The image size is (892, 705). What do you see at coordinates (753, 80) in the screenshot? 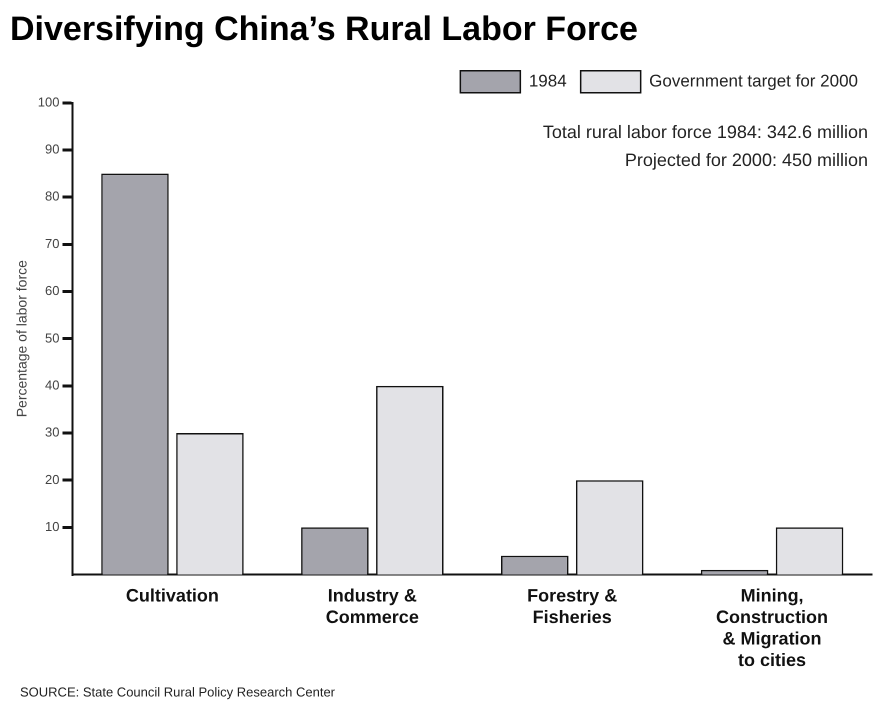
I see `legend-label: Government target for 2000` at bounding box center [753, 80].